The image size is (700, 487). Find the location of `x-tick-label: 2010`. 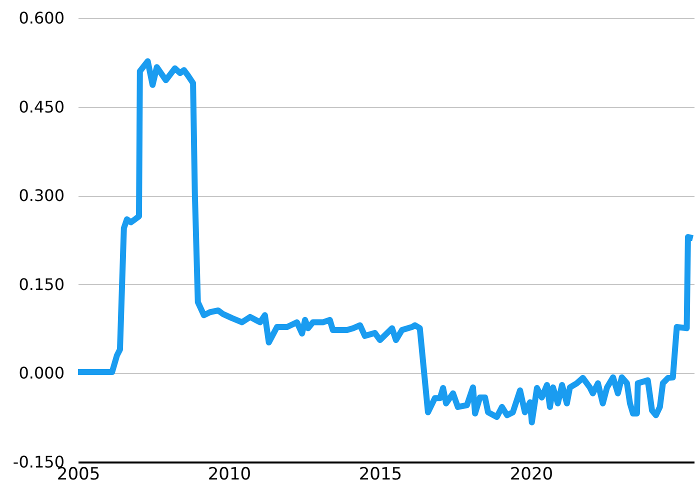

x-tick-label: 2010 is located at coordinates (230, 474).